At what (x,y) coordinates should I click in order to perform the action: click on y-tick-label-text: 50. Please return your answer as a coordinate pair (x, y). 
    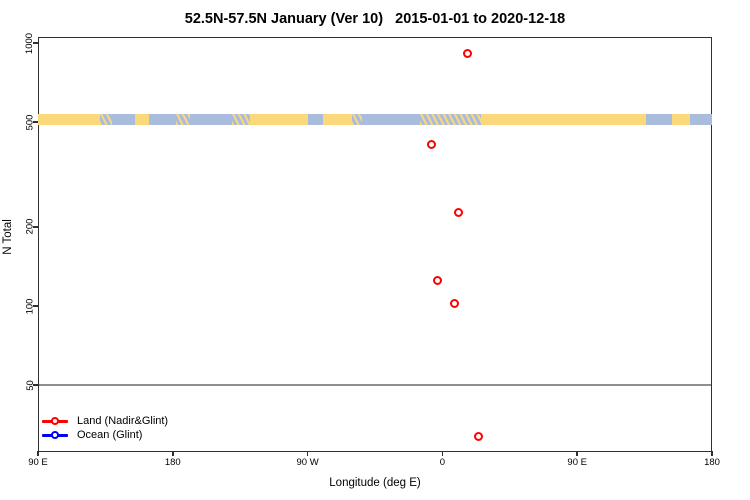
    Looking at the image, I should click on (30, 385).